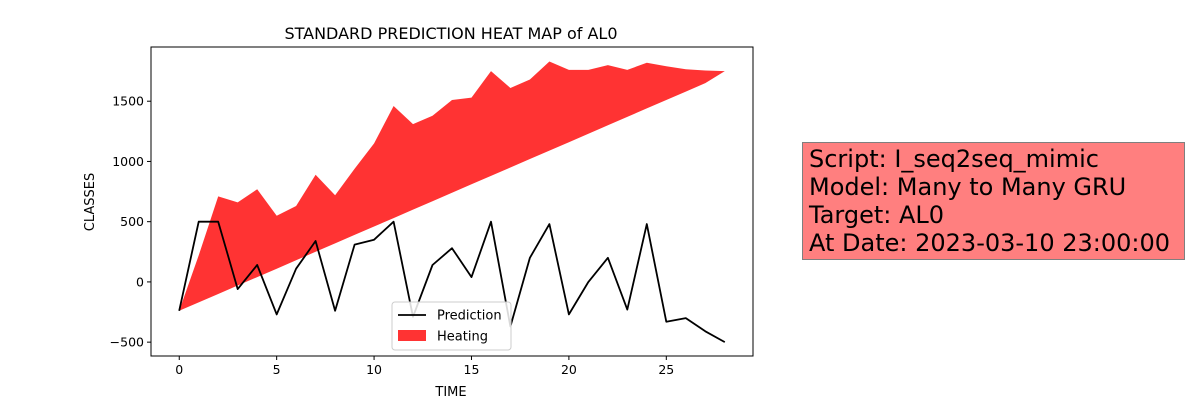 Image resolution: width=1202 pixels, height=400 pixels. I want to click on legend: Prediction Heating, so click(451, 326).